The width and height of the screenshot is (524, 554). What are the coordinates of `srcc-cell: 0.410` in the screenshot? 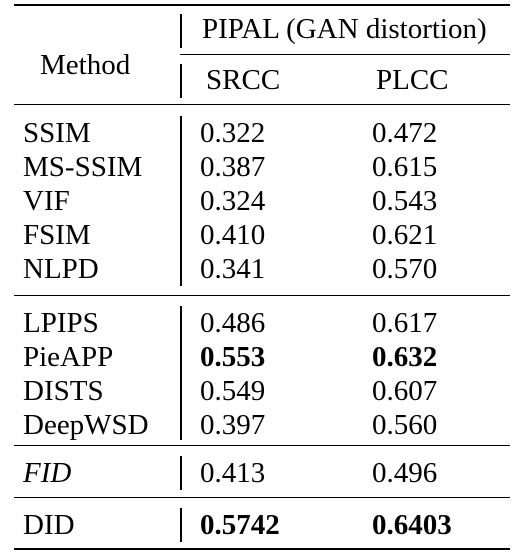 It's located at (233, 235).